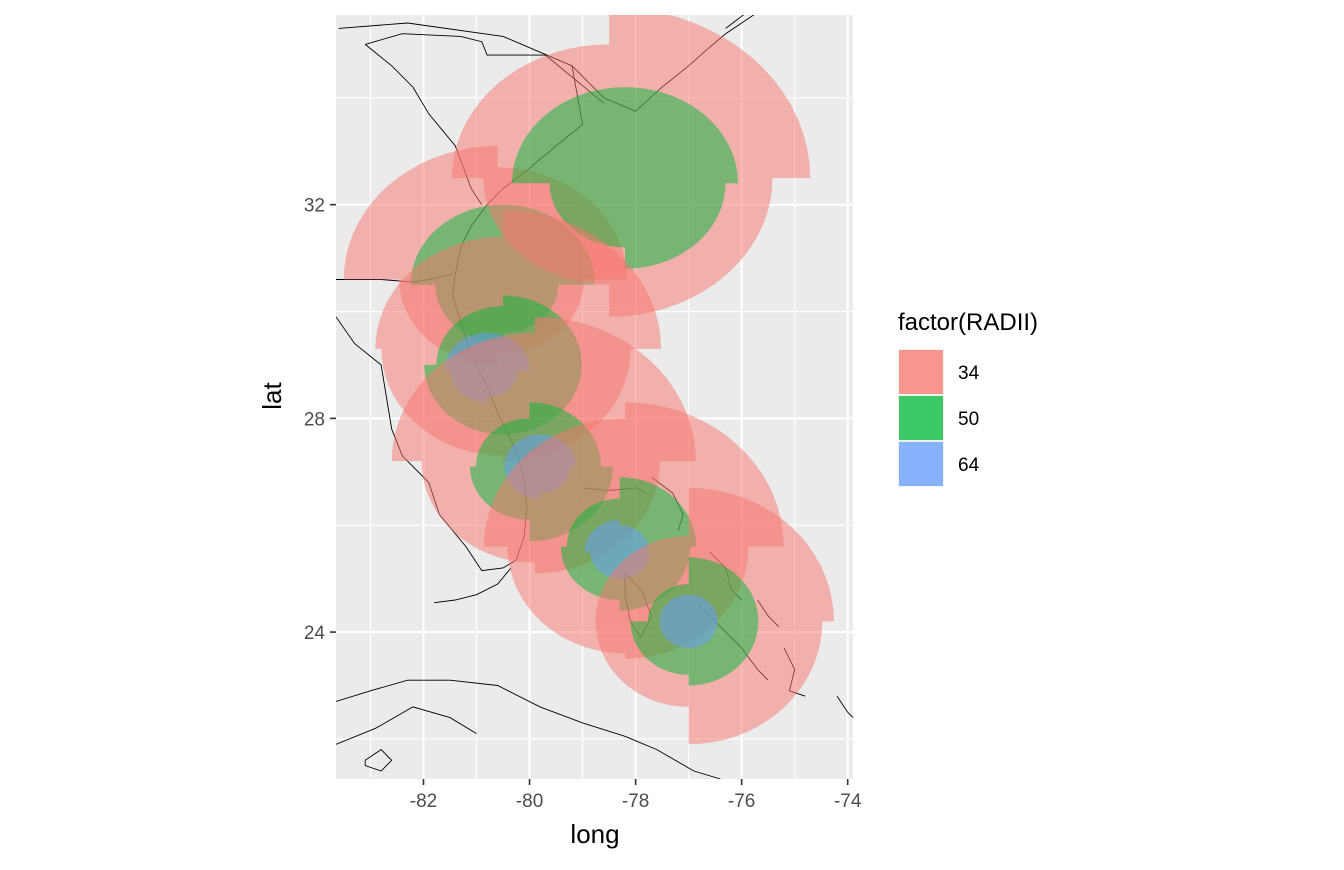 This screenshot has width=1344, height=870. What do you see at coordinates (314, 206) in the screenshot?
I see `y-tick-label: 32` at bounding box center [314, 206].